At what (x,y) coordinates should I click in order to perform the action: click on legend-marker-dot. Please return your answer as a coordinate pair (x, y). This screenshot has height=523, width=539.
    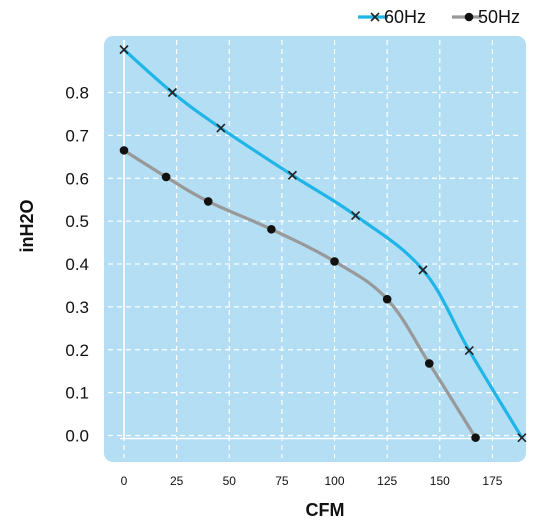
    Looking at the image, I should click on (469, 17).